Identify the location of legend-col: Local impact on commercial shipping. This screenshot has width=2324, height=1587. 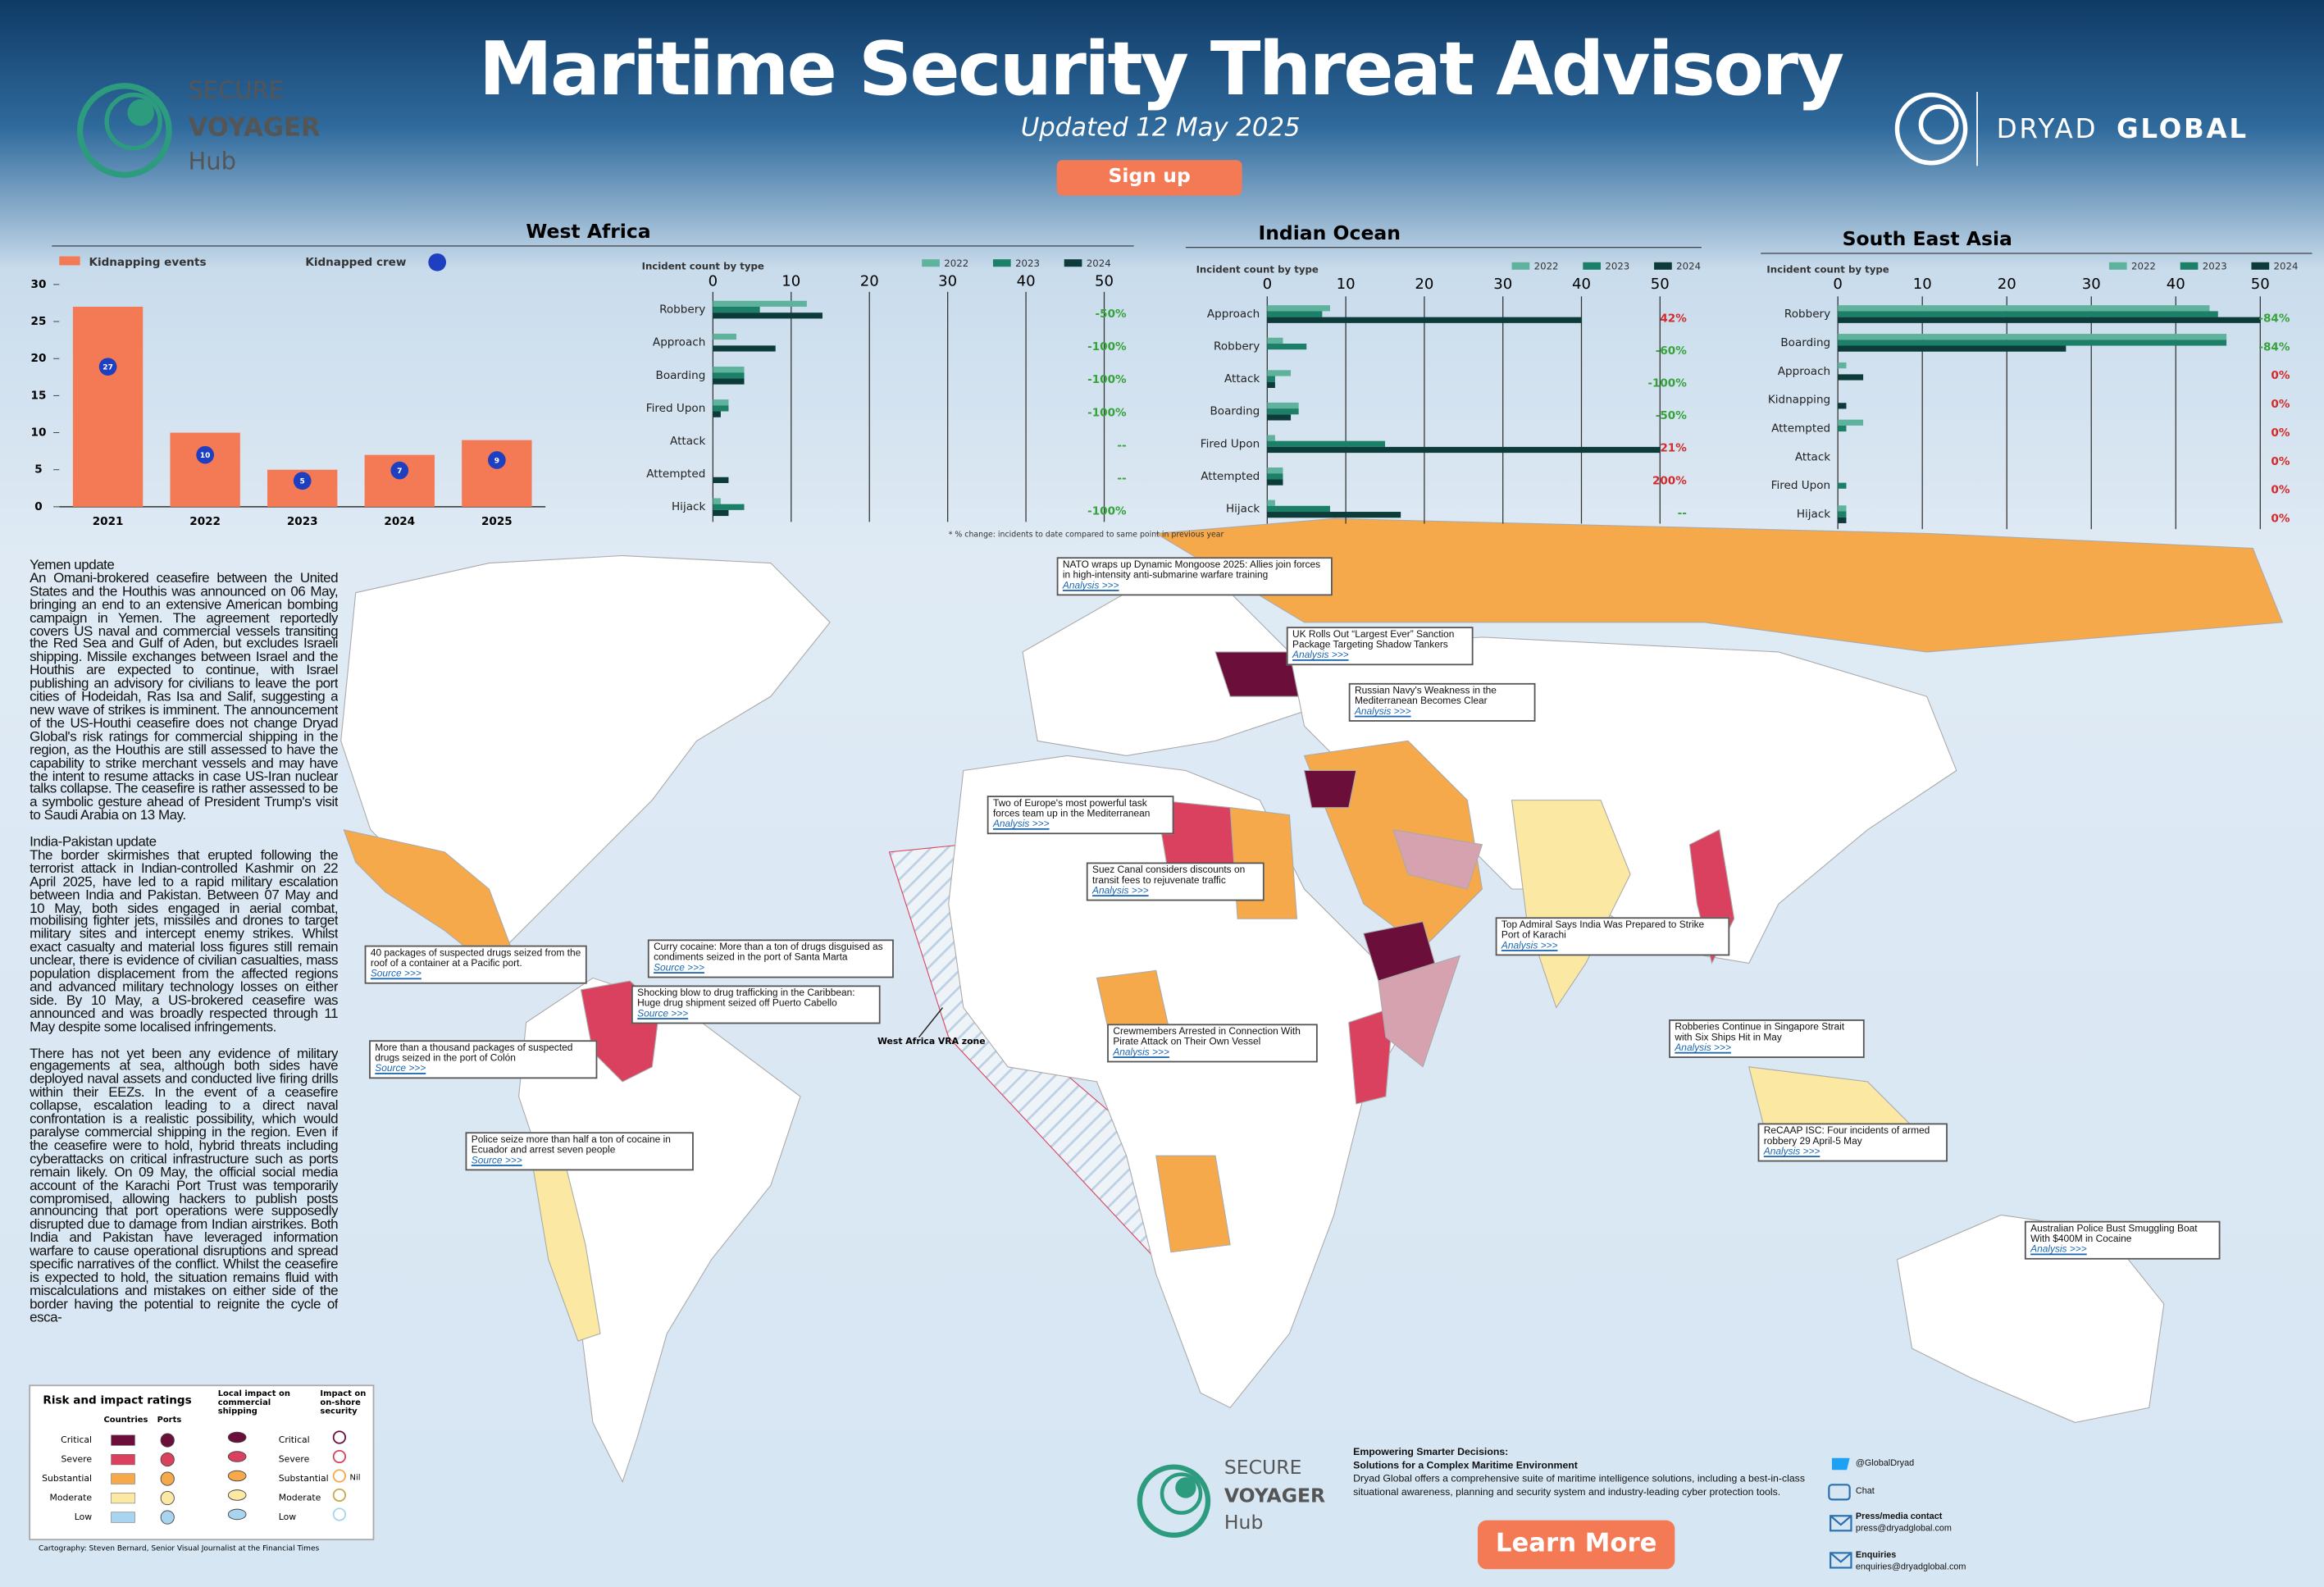
(253, 1403).